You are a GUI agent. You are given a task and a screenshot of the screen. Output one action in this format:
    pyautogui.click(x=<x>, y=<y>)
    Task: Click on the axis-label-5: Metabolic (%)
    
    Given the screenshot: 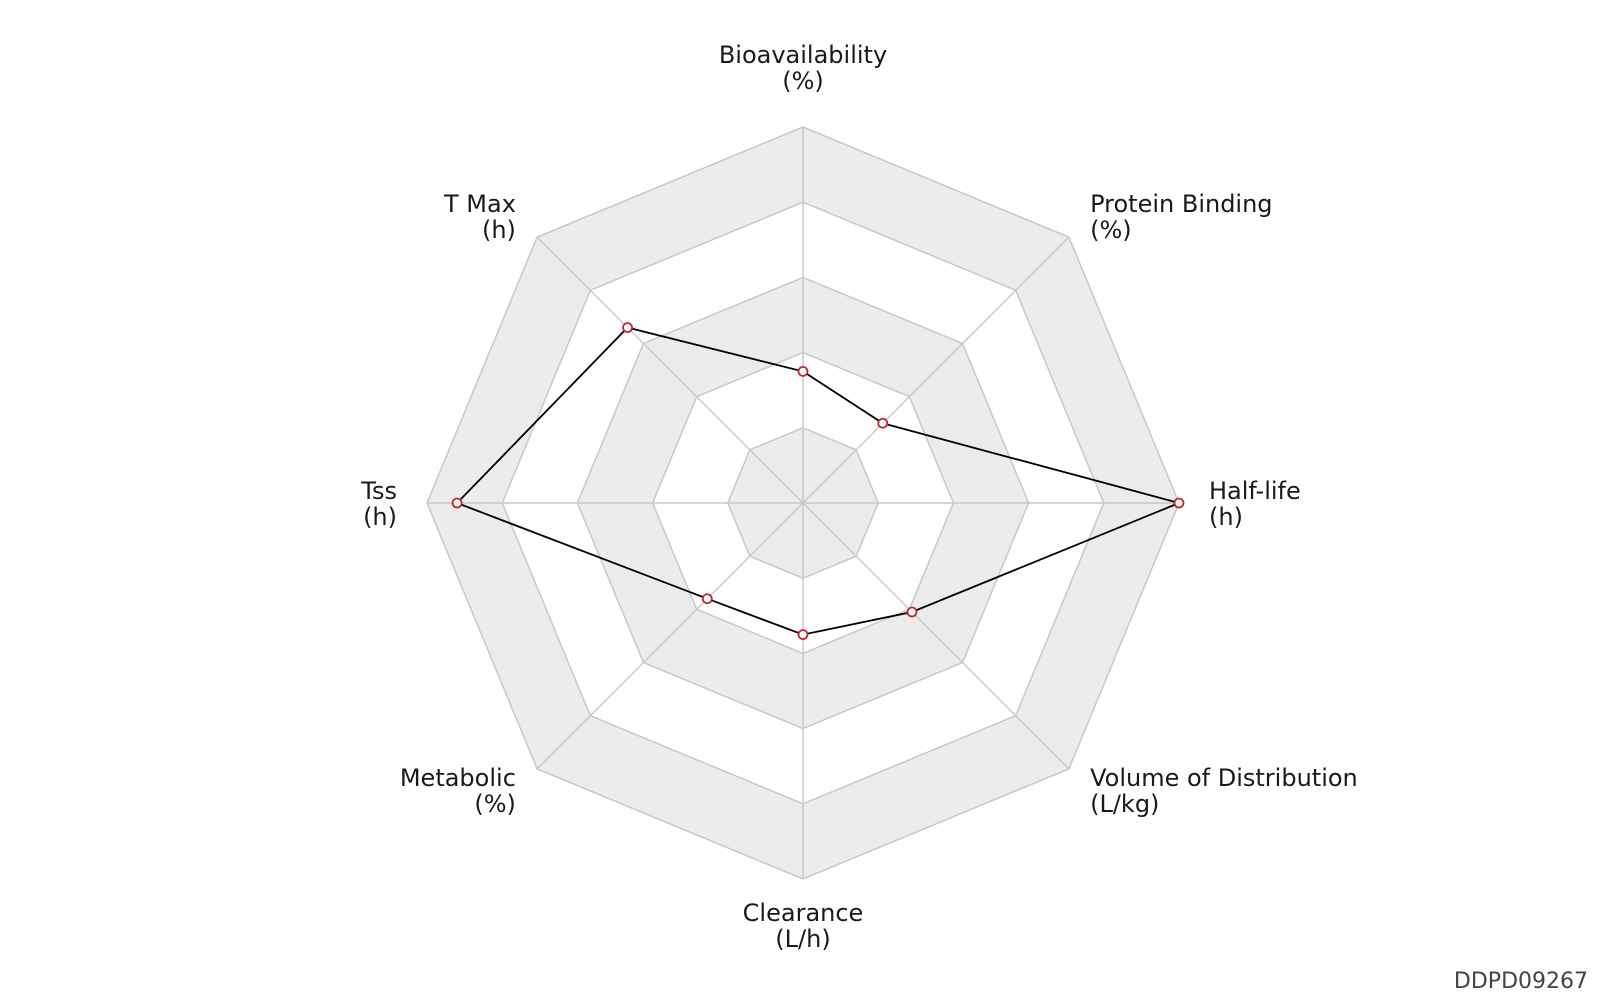 What is the action you would take?
    pyautogui.click(x=458, y=791)
    